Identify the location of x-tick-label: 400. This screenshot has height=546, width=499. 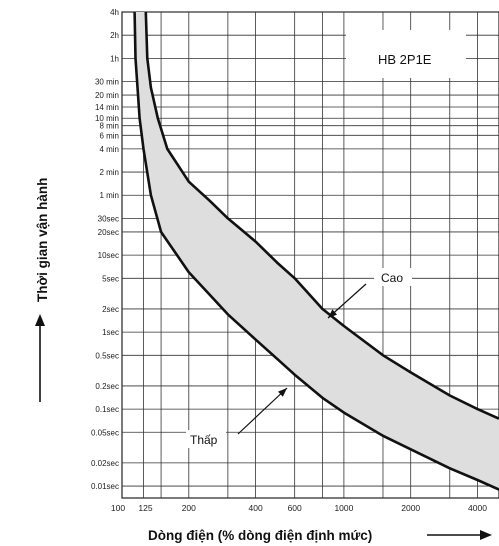
(256, 508).